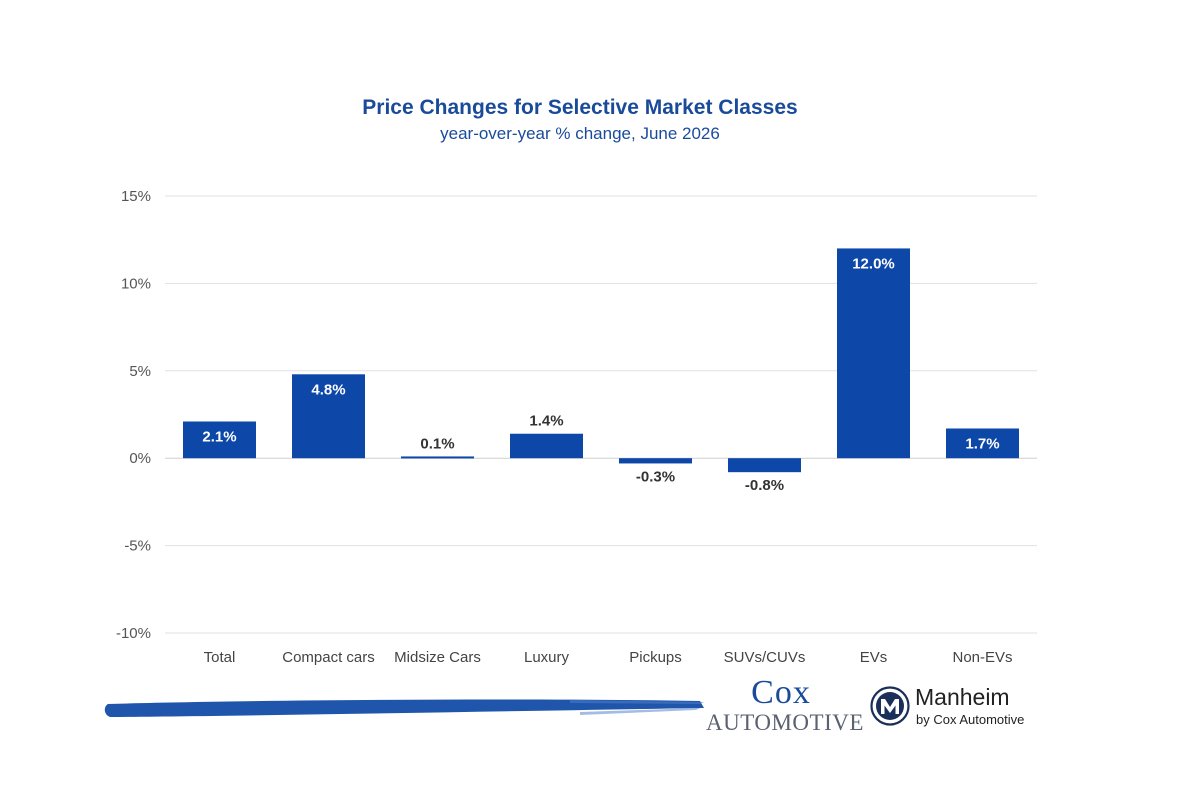 This screenshot has height=800, width=1200. What do you see at coordinates (580, 133) in the screenshot?
I see `chart-subtitle: year-over-year % change, June 2026` at bounding box center [580, 133].